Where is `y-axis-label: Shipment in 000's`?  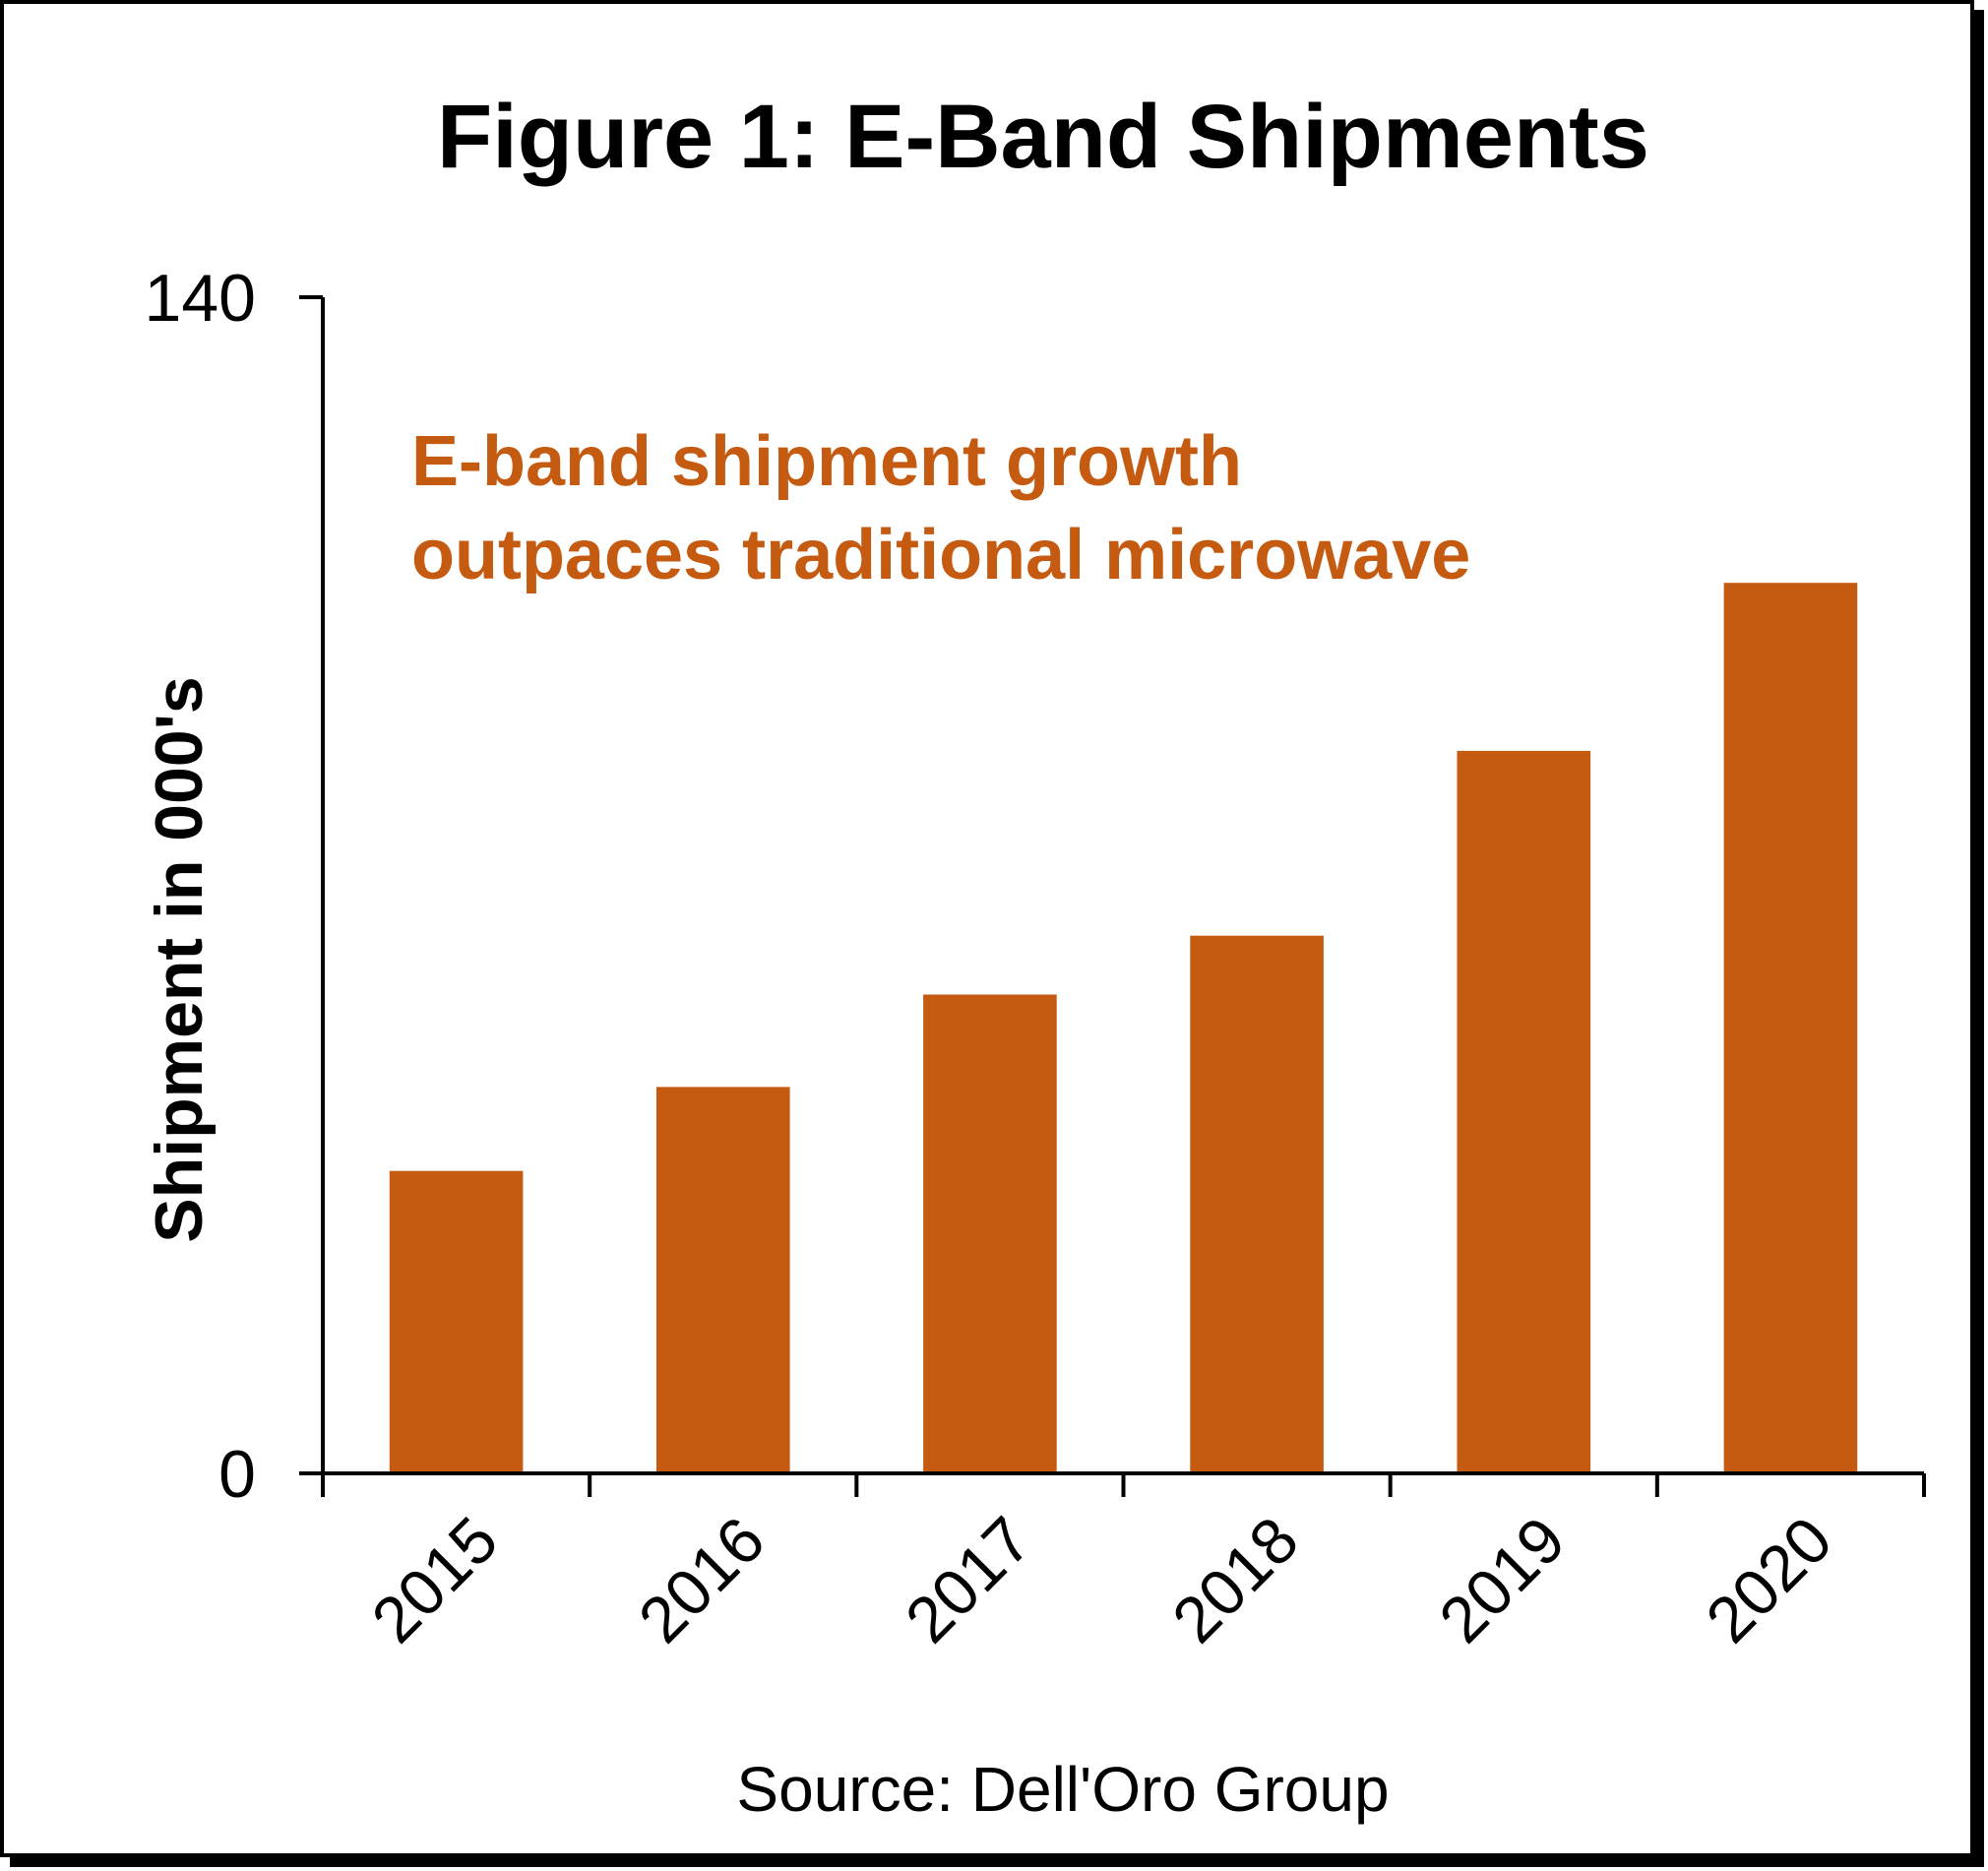
y-axis-label: Shipment in 000's is located at coordinates (179, 959).